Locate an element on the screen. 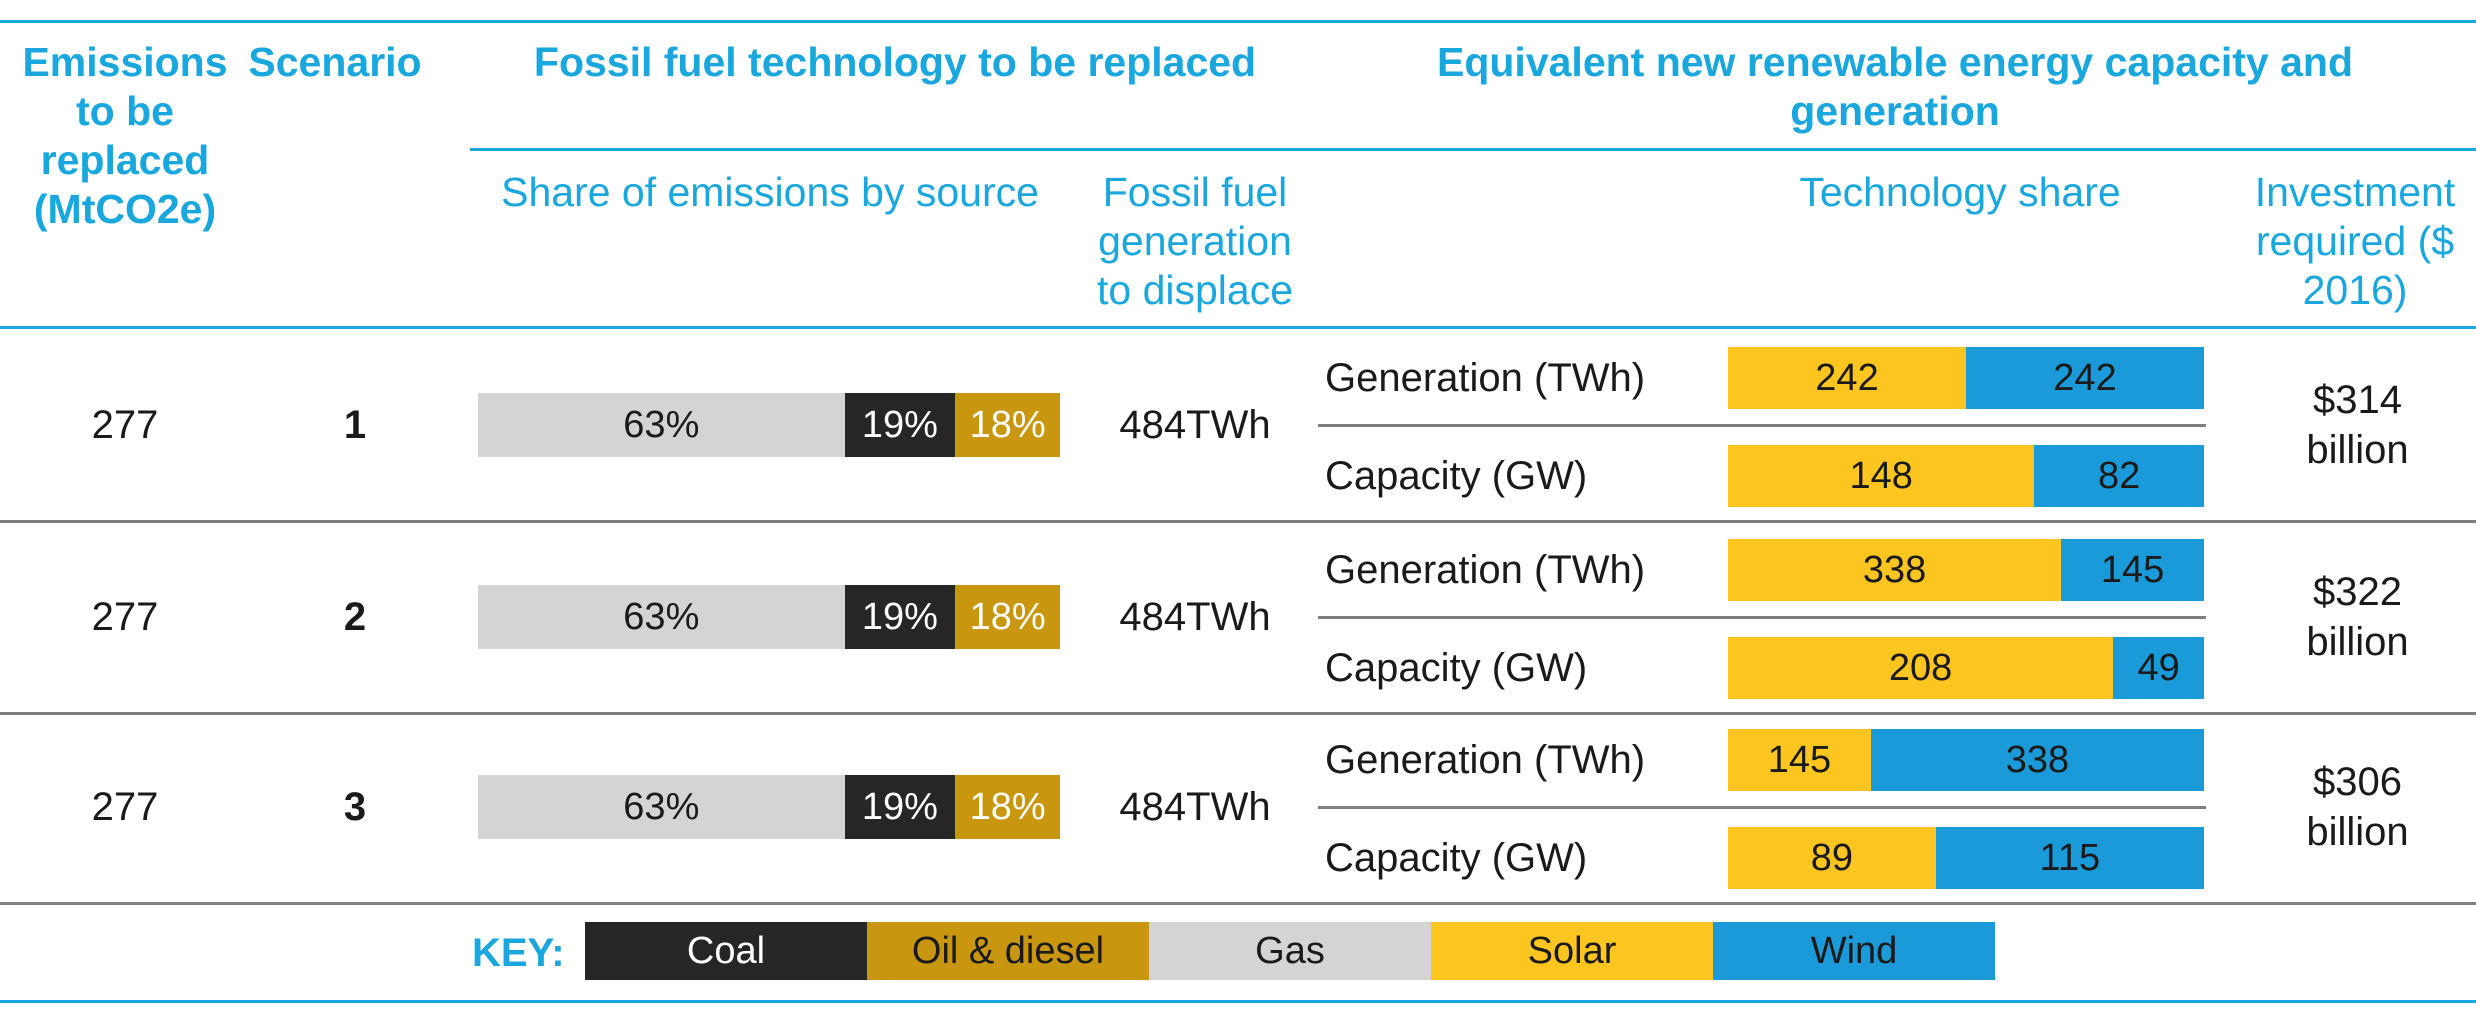 The height and width of the screenshot is (1016, 2476). investment-value: $306 billion is located at coordinates (2357, 807).